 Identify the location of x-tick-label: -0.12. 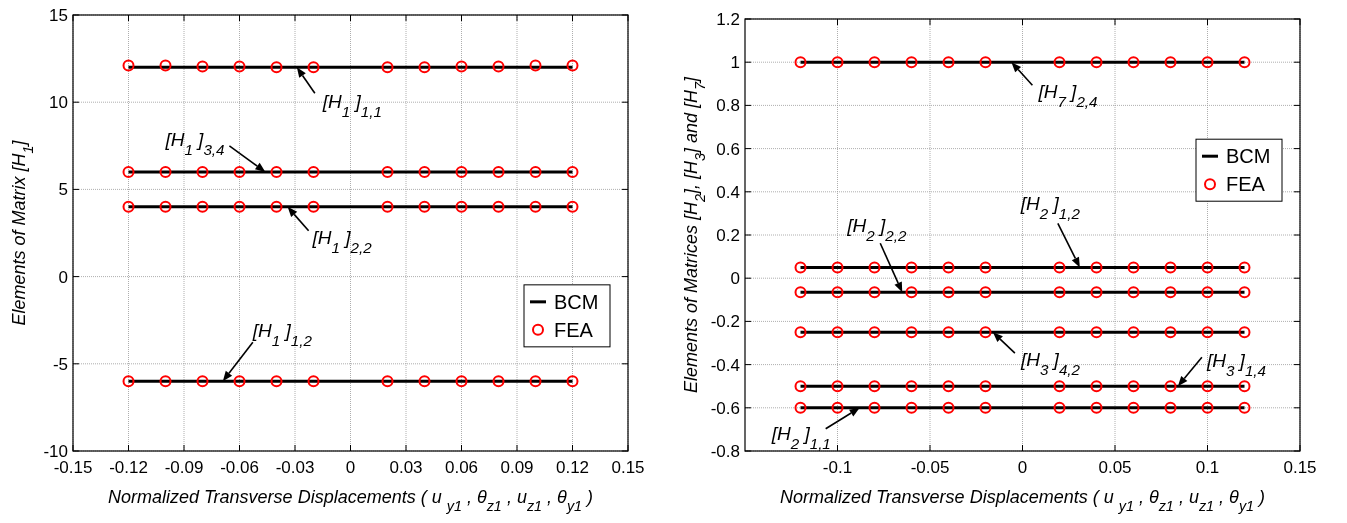
(128, 467).